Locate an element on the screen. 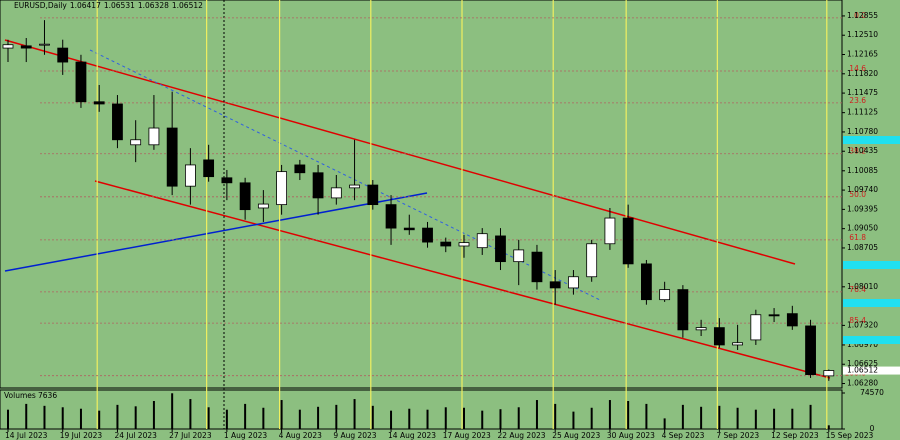 This screenshot has width=900, height=440. x-tick-label: 27 Jul 2023 is located at coordinates (190, 435).